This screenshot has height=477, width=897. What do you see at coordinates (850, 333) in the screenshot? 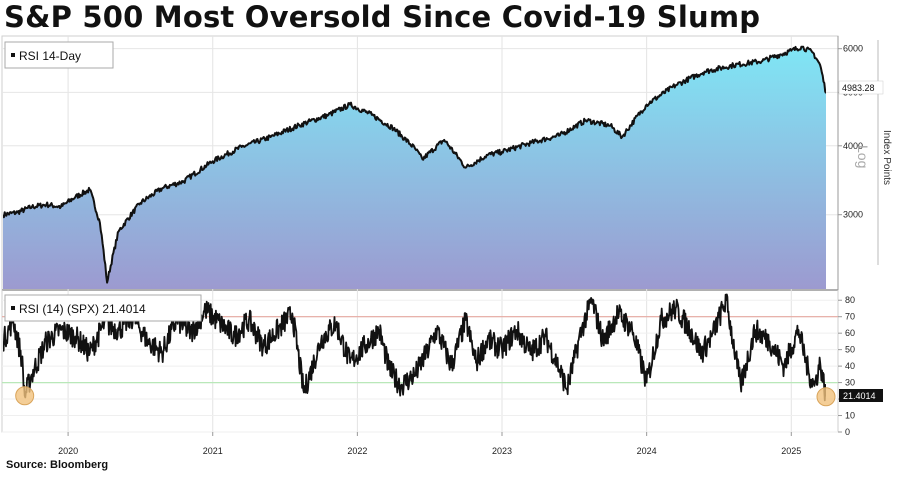
I see `y-tick-label: 60` at bounding box center [850, 333].